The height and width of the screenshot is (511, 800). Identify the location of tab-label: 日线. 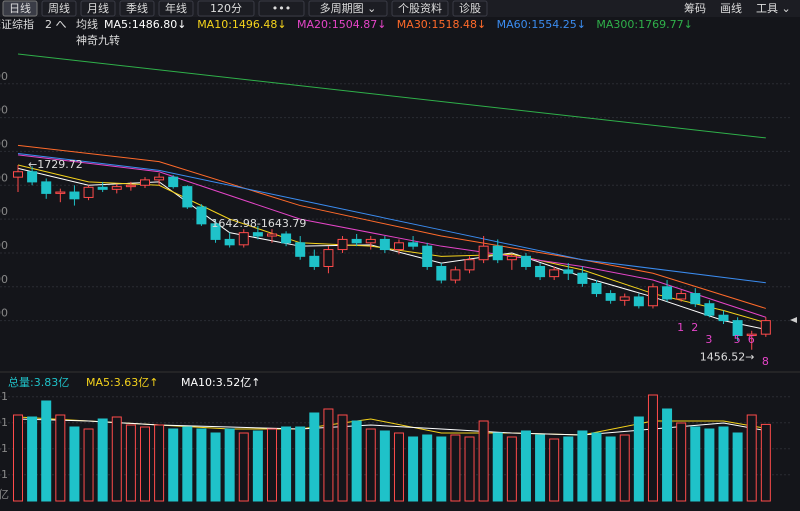
(20, 8).